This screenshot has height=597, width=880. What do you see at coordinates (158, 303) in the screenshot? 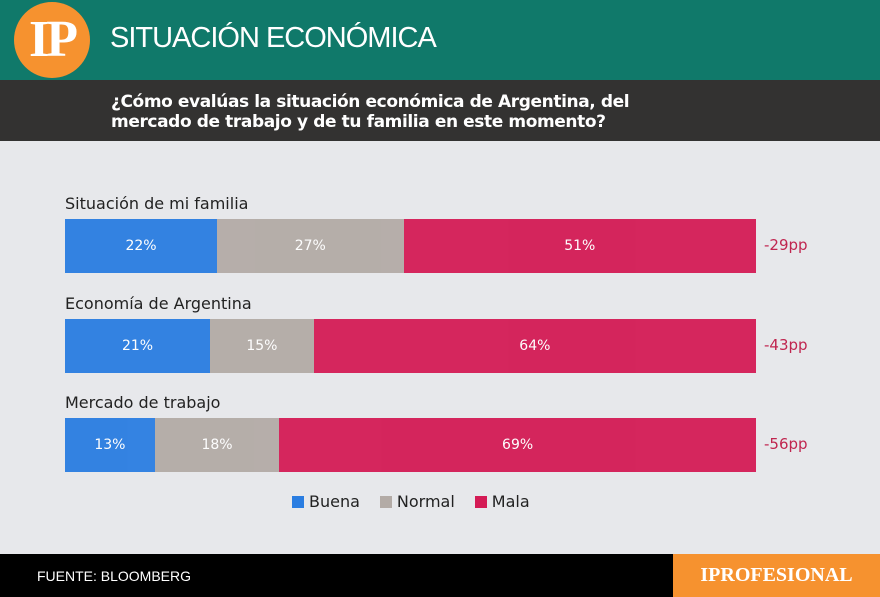
I see `category-label: Economía de Argentina` at bounding box center [158, 303].